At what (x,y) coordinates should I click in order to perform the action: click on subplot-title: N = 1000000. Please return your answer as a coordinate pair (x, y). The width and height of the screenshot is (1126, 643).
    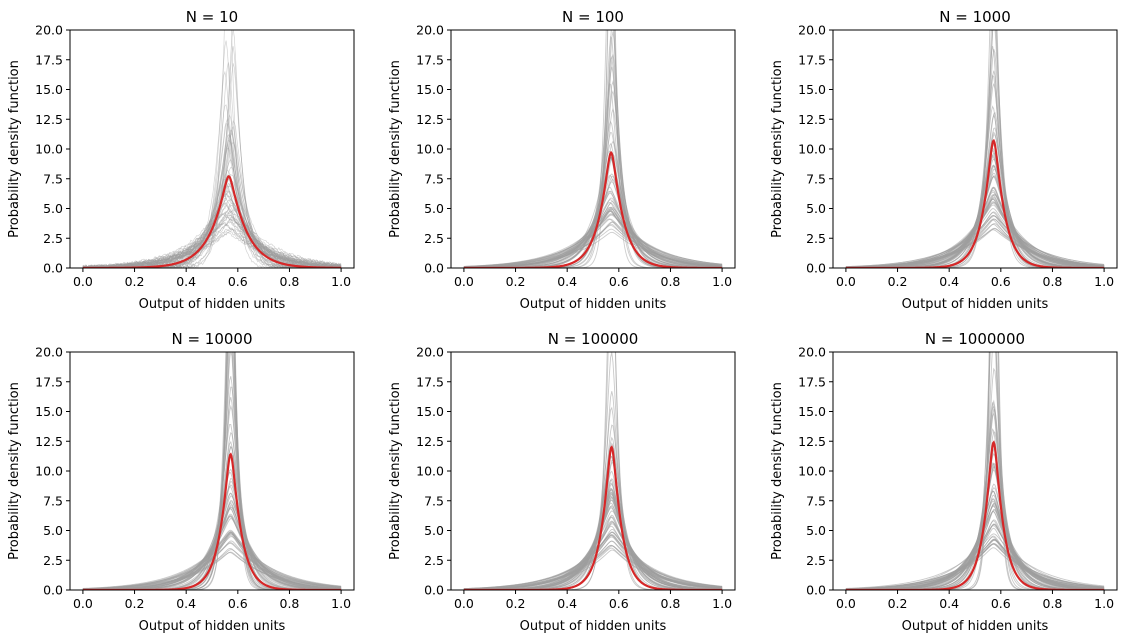
    Looking at the image, I should click on (975, 339).